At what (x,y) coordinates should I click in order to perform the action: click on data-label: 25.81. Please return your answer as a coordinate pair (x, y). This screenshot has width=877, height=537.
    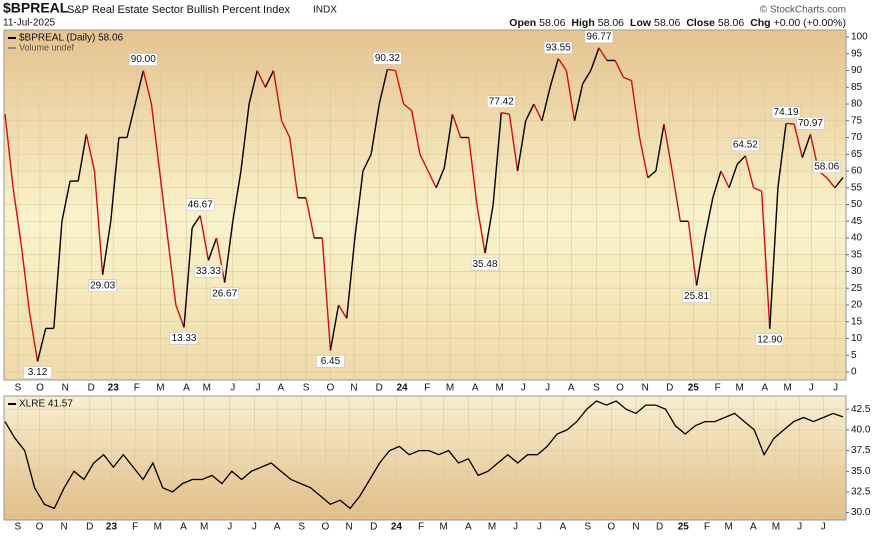
    Looking at the image, I should click on (696, 296).